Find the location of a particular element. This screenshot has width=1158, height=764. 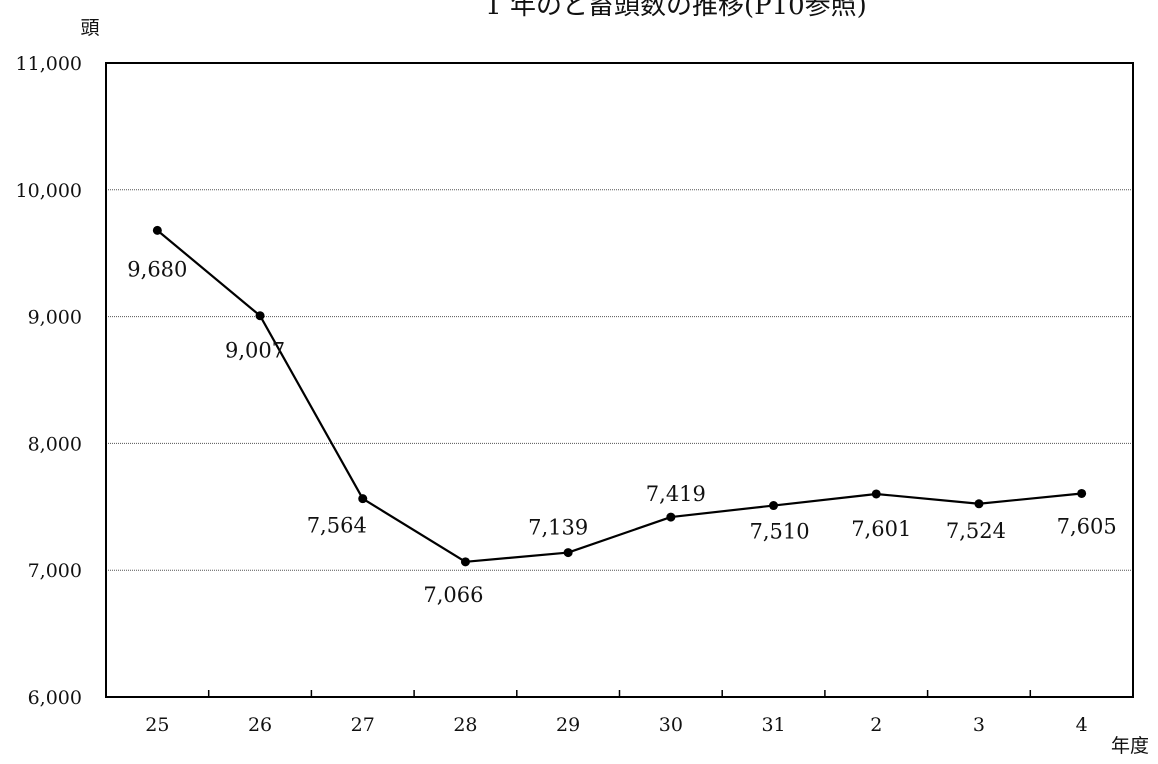

x-tick-label: 3 is located at coordinates (979, 725).